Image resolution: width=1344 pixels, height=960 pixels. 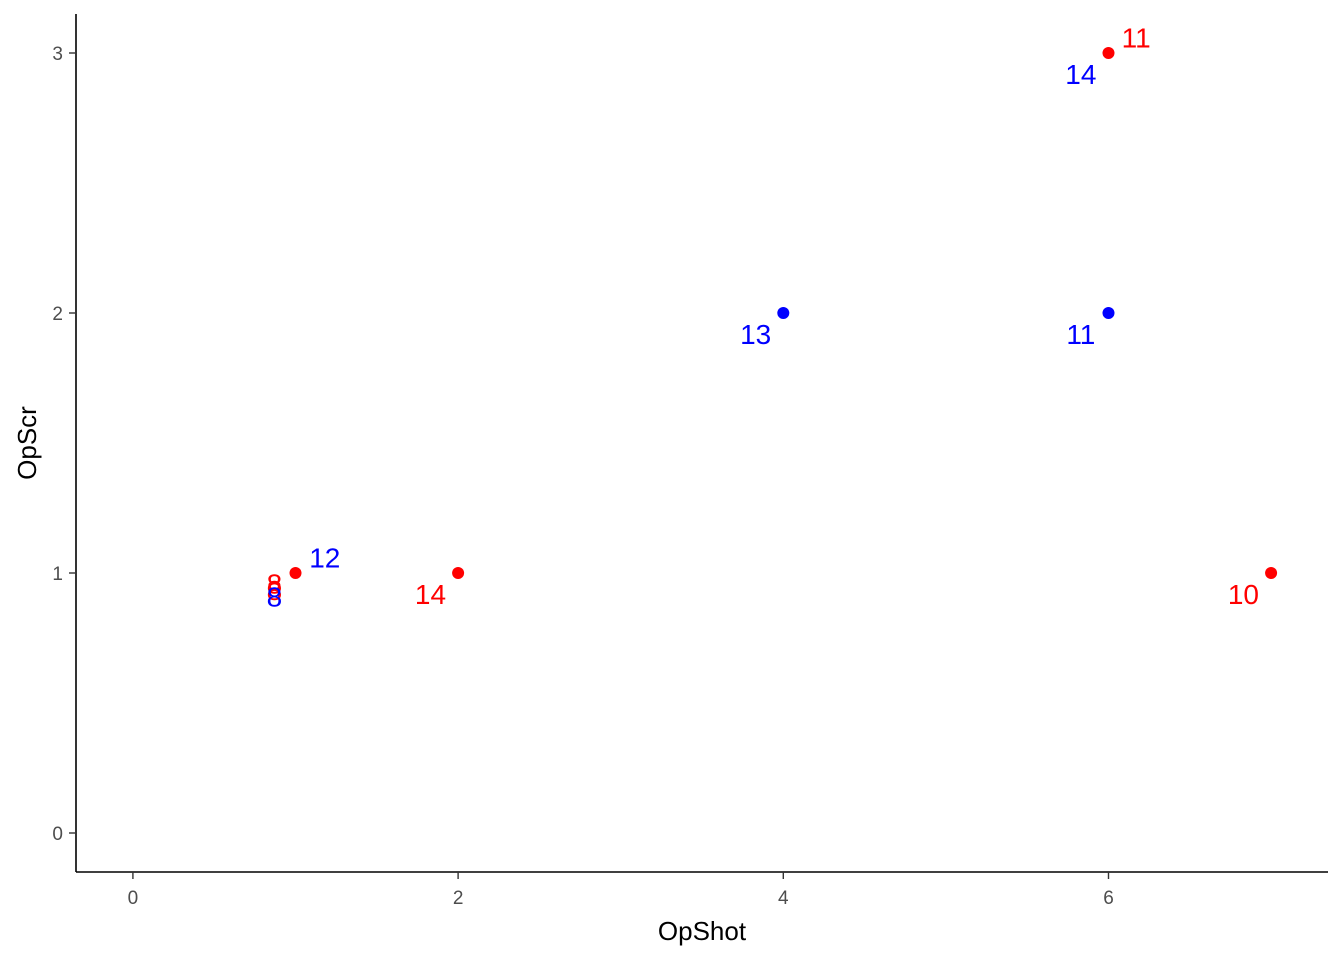 What do you see at coordinates (57, 314) in the screenshot?
I see `y-tick-label: 2` at bounding box center [57, 314].